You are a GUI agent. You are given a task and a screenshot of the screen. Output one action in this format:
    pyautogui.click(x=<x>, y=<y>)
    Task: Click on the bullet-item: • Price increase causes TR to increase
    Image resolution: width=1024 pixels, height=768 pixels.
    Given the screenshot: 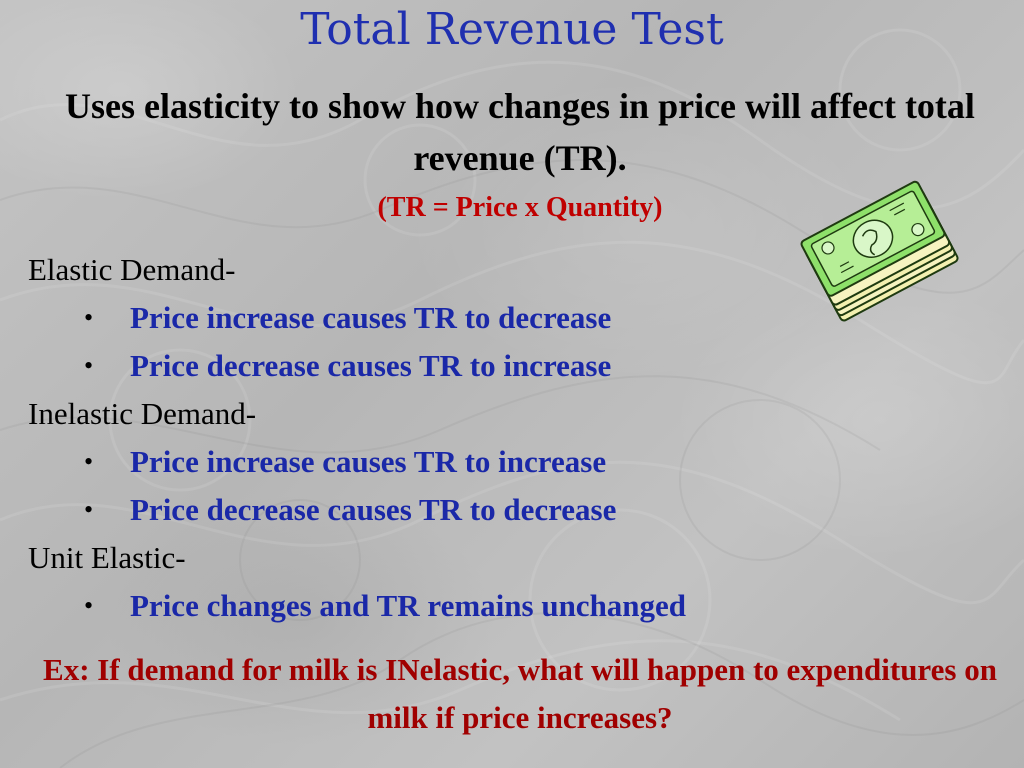 What is the action you would take?
    pyautogui.click(x=478, y=462)
    